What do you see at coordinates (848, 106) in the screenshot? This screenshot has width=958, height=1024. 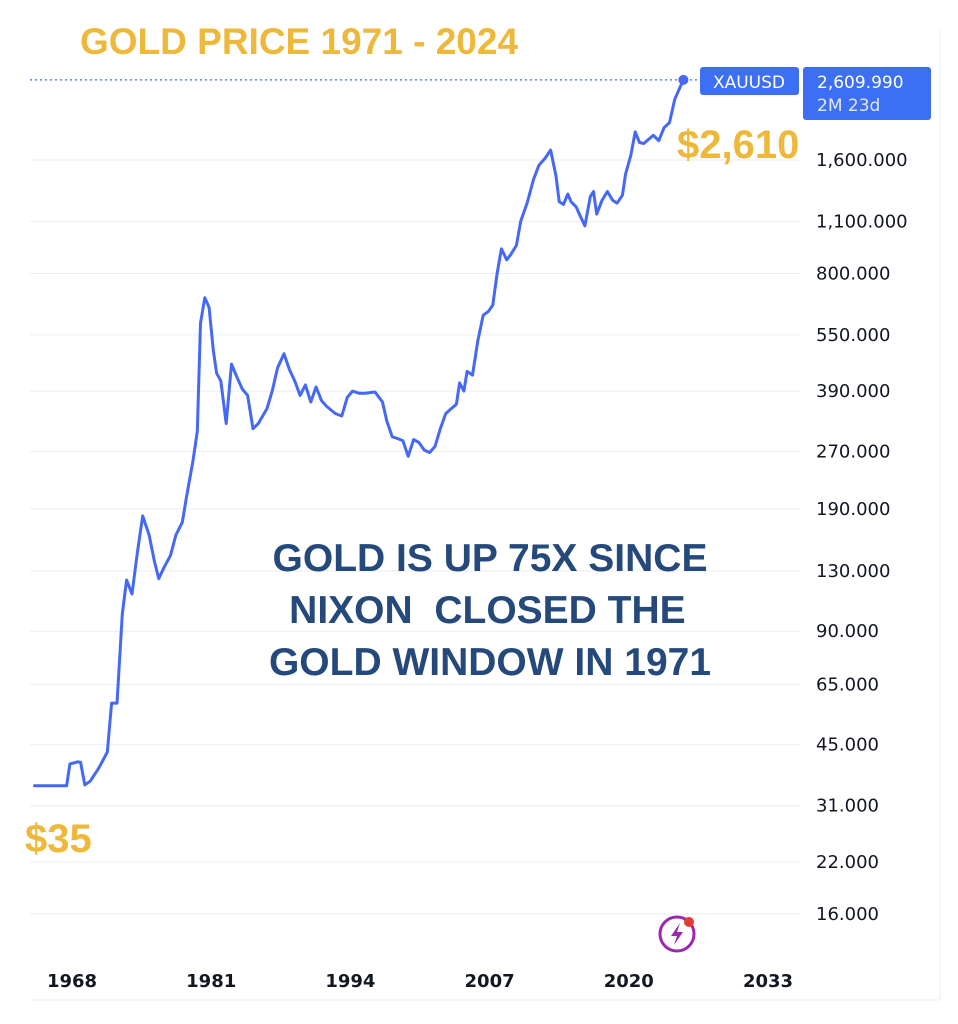 I see `countdown-label: 2M 23d` at bounding box center [848, 106].